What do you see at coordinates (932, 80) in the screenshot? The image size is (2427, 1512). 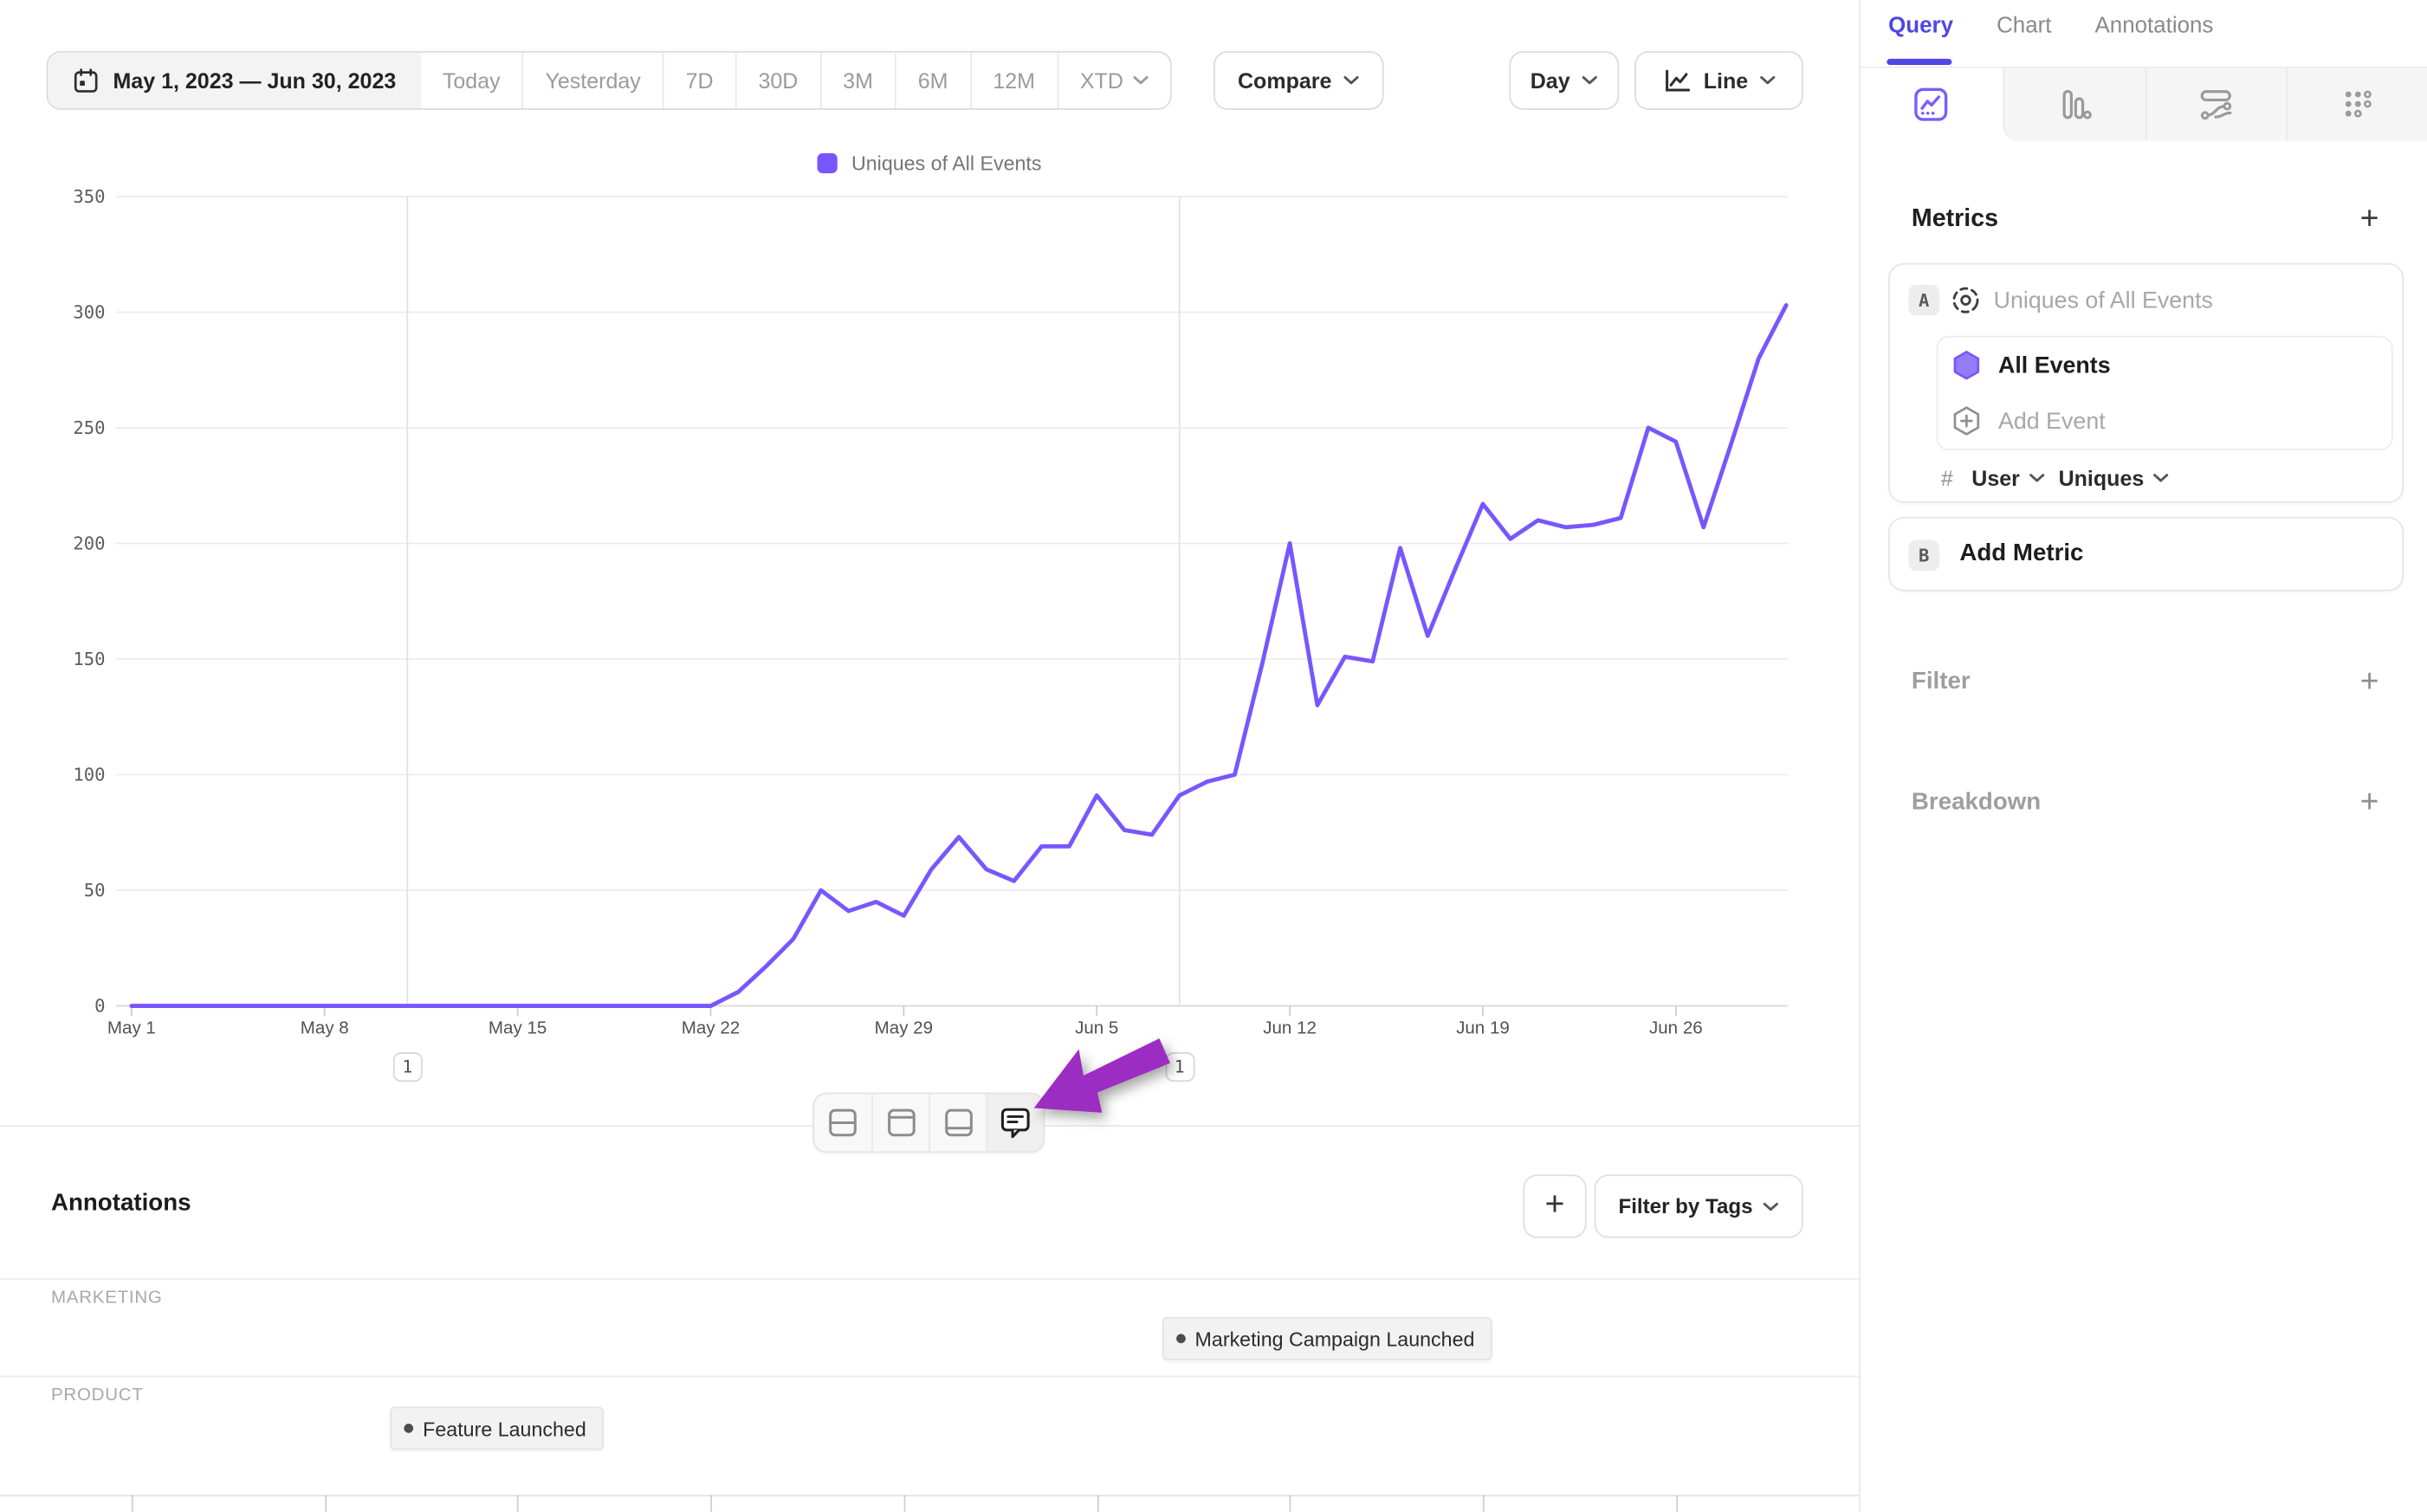 I see `preset-6m-button: 6M` at bounding box center [932, 80].